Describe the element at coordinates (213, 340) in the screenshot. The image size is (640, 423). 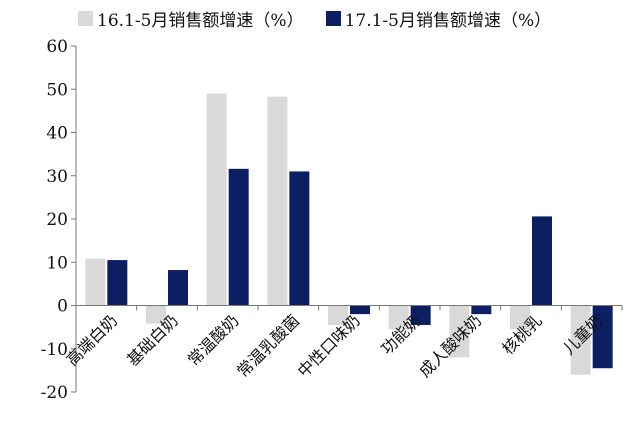
I see `category-label: 常温酸奶` at that location.